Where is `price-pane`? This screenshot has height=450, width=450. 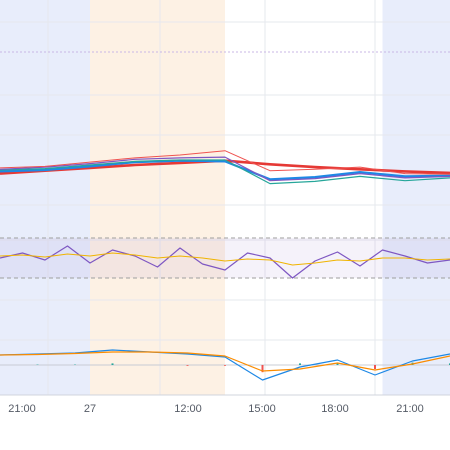 price-pane is located at coordinates (225, 167).